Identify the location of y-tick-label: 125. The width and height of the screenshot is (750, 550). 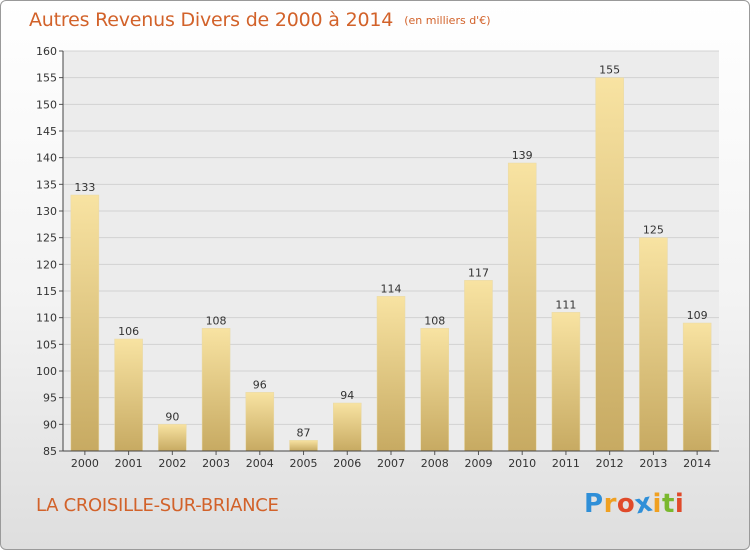
(46, 238).